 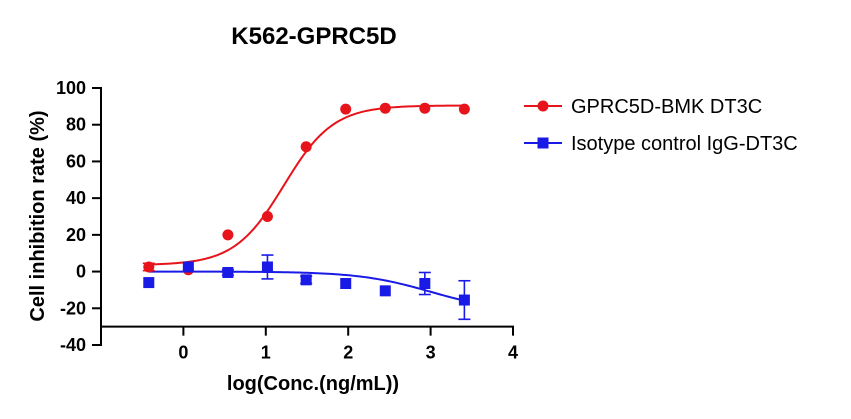 I want to click on y-tick-label: 60, so click(x=76, y=161).